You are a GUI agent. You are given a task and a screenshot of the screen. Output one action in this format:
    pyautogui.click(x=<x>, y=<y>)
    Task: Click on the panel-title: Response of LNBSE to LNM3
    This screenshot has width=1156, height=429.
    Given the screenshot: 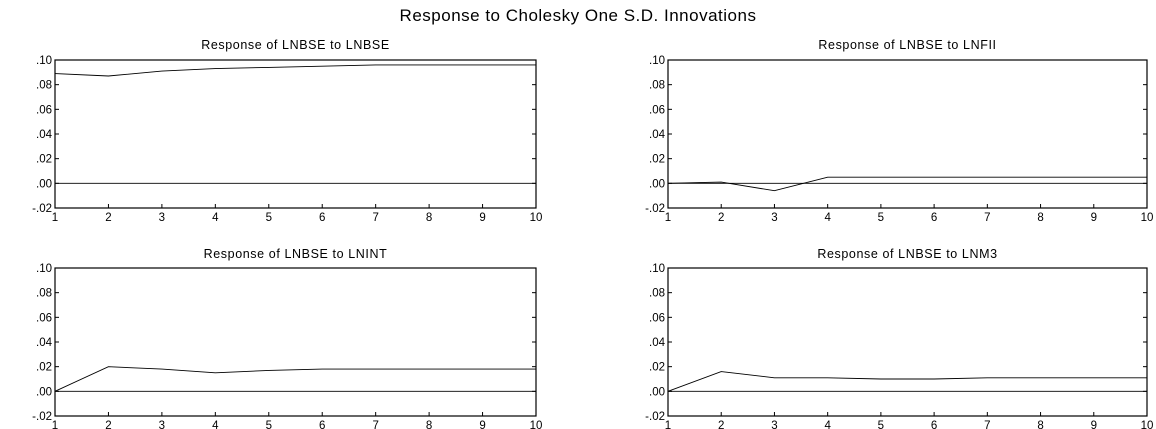 What is the action you would take?
    pyautogui.click(x=907, y=254)
    